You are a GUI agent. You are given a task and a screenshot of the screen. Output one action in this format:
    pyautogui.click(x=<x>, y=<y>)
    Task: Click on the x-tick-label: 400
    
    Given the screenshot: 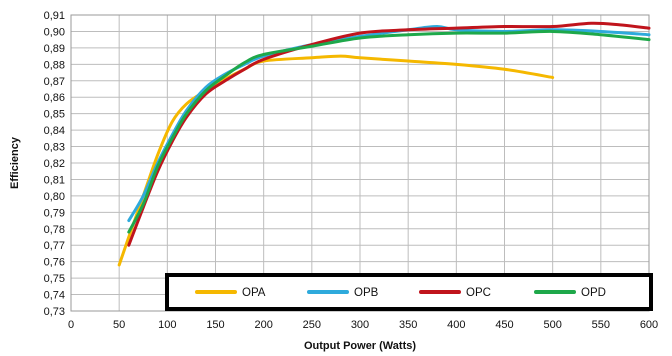 What is the action you would take?
    pyautogui.click(x=456, y=325)
    